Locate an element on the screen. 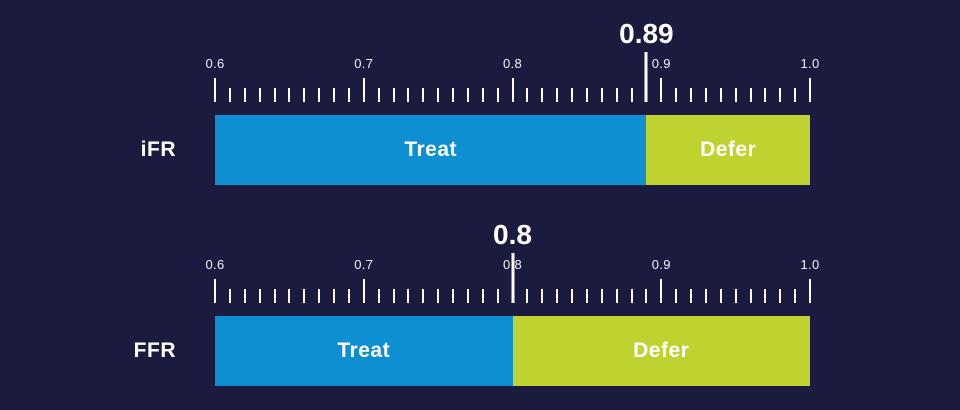  tick-label: 0.6 is located at coordinates (215, 63).